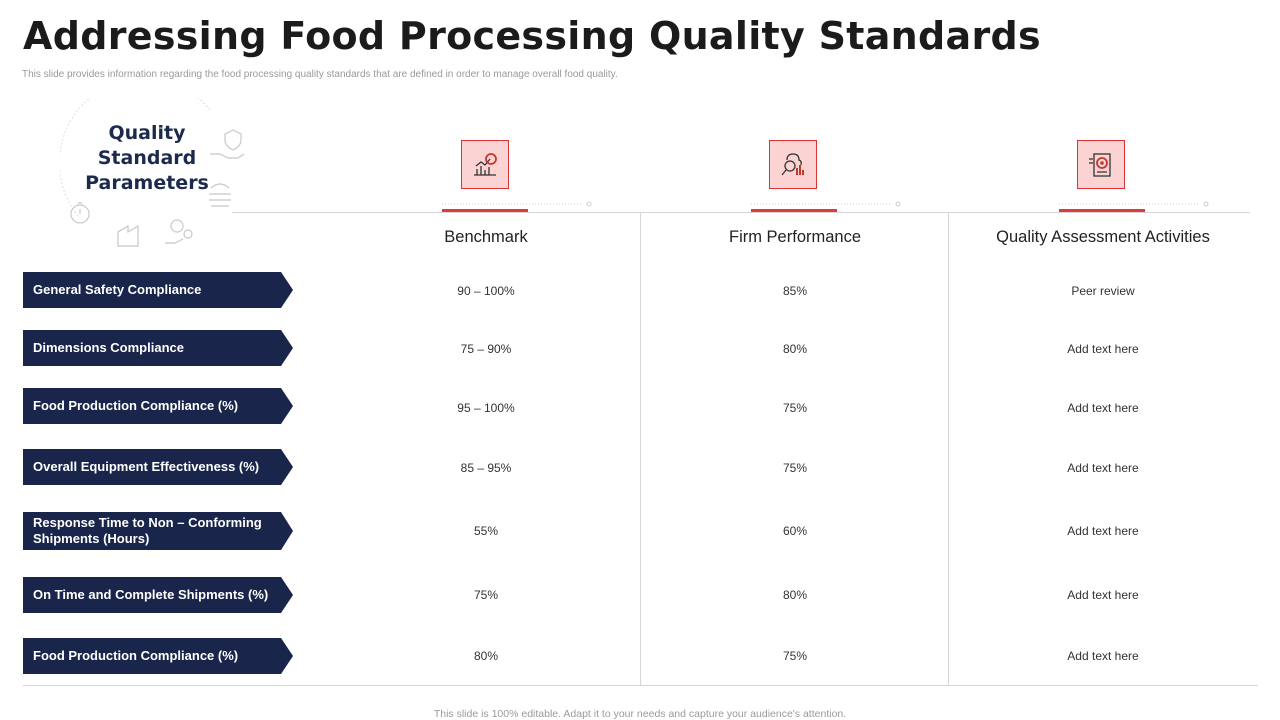  I want to click on row-label-food-production-2: Food Production Compliance (%), so click(158, 656).